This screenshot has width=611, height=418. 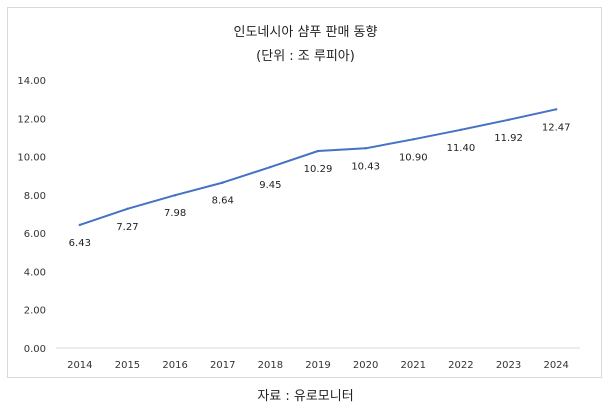 I want to click on x-tick-label: 2019, so click(x=317, y=365).